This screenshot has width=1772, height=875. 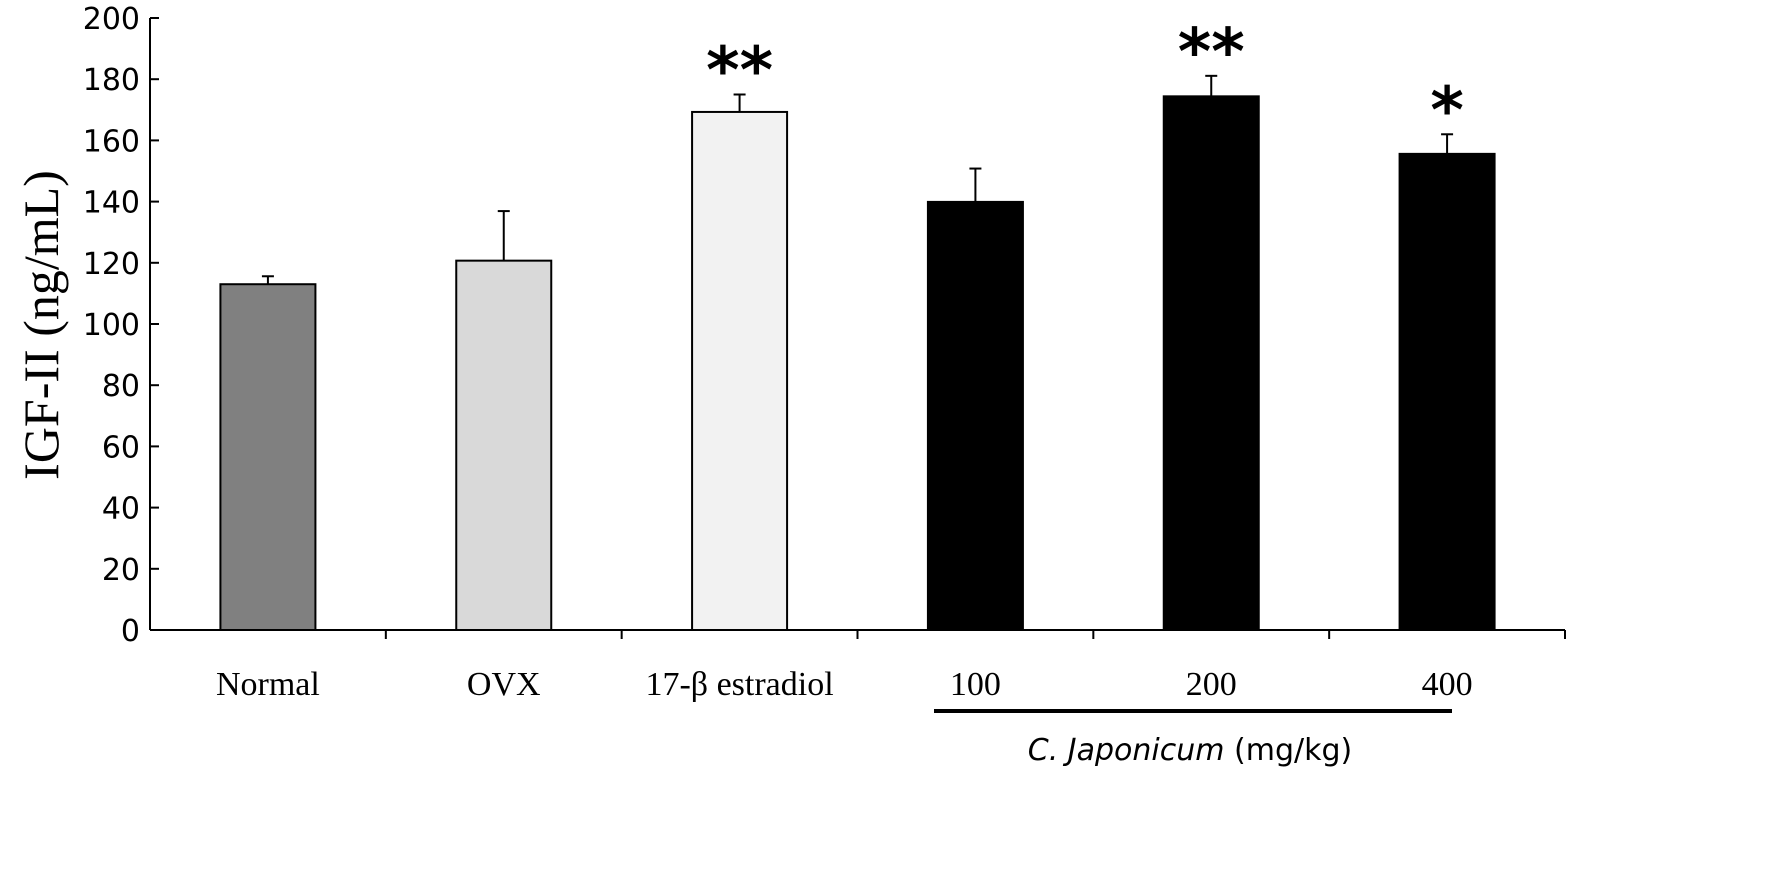 What do you see at coordinates (504, 445) in the screenshot?
I see `bar-ovx` at bounding box center [504, 445].